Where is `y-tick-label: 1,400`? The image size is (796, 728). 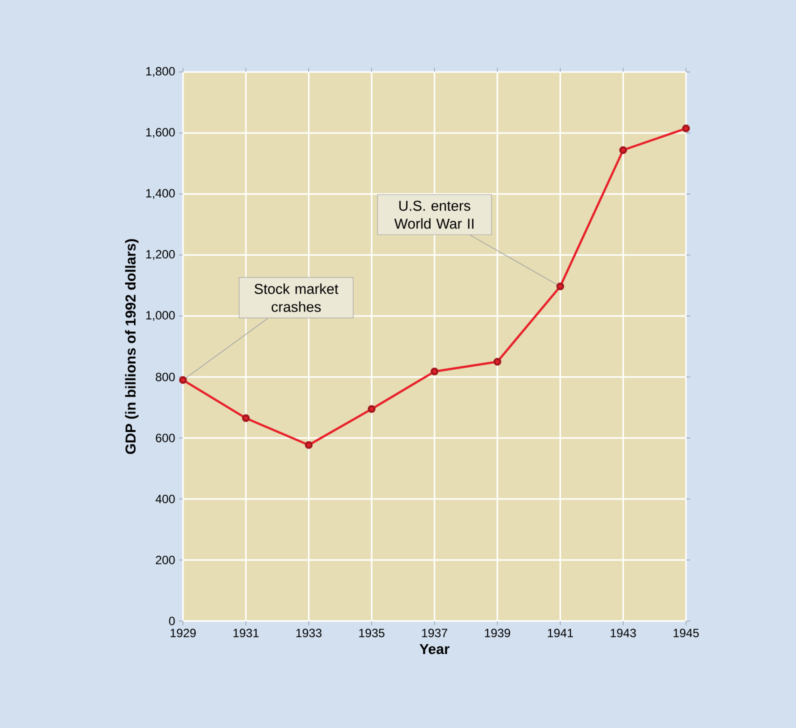 y-tick-label: 1,400 is located at coordinates (160, 194).